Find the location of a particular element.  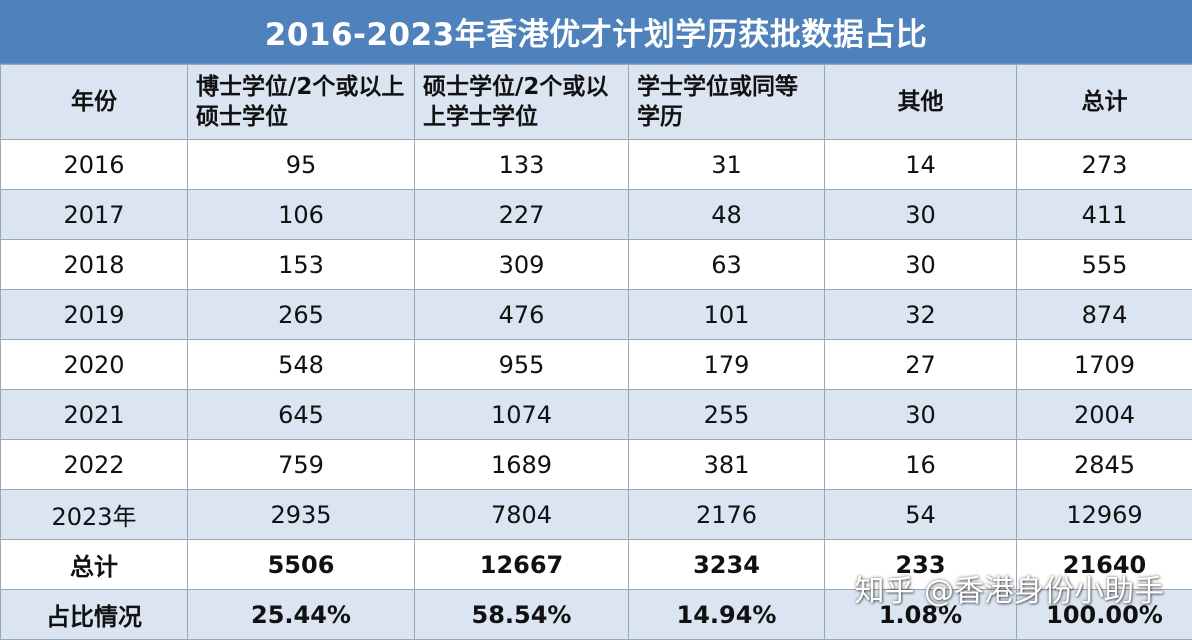

cell-year: 2020 is located at coordinates (94, 365).